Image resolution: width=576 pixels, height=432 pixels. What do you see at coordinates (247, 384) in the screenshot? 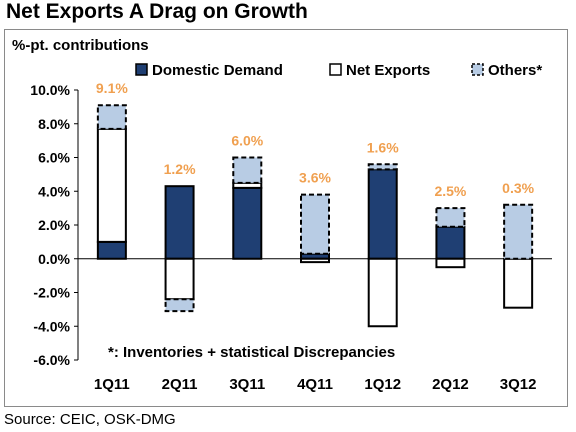
I see `x-tick-label: 3Q11` at bounding box center [247, 384].